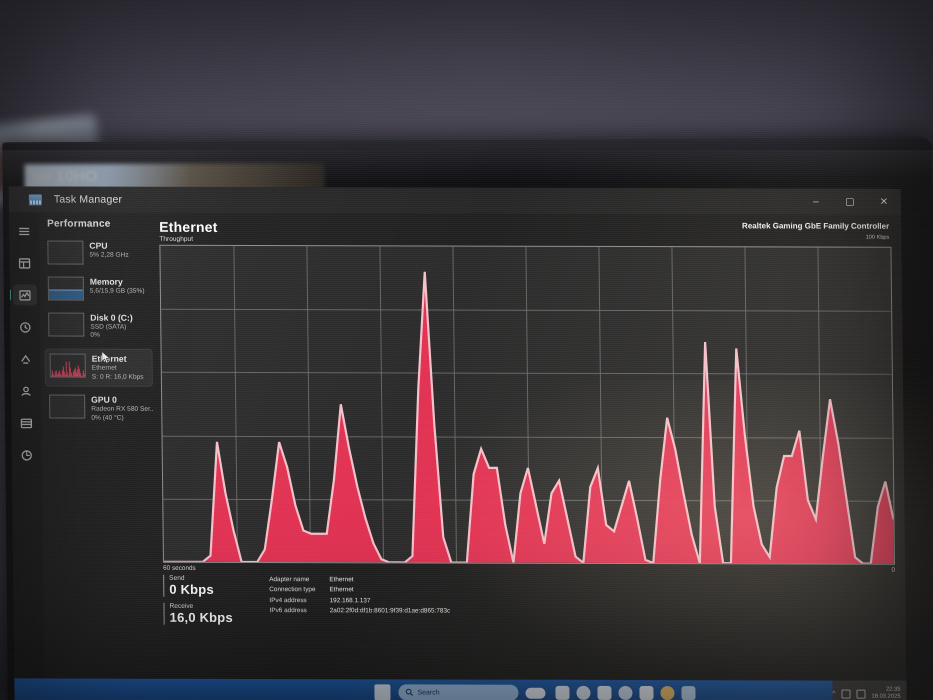 This screenshot has width=933, height=700. I want to click on store-icon, so click(646, 693).